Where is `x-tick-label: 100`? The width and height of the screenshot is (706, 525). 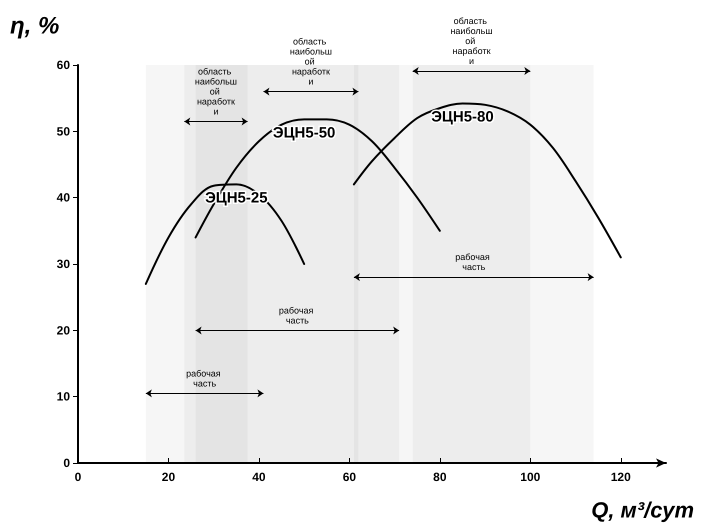
x-tick-label: 100 is located at coordinates (530, 477).